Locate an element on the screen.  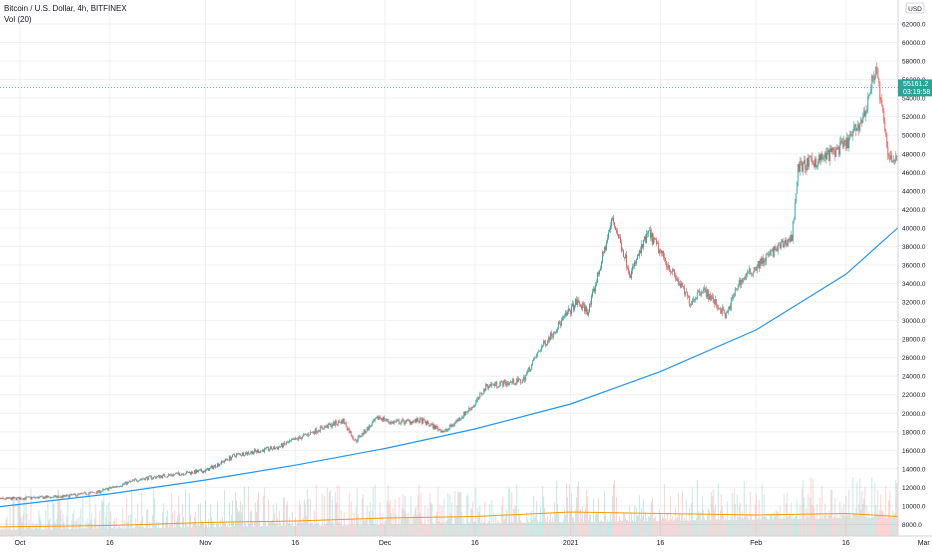
volume-indicator-label: Vol (20) is located at coordinates (65, 19).